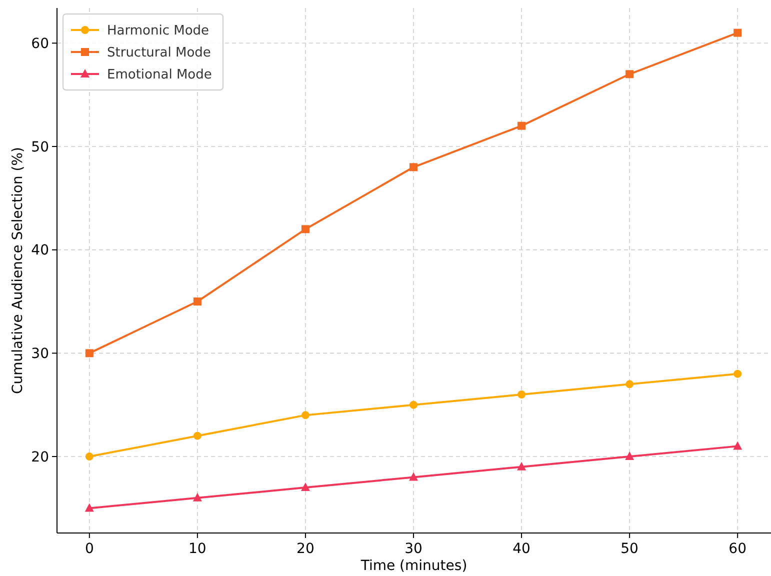 This screenshot has width=771, height=576. What do you see at coordinates (40, 457) in the screenshot?
I see `y-tick-label: 20` at bounding box center [40, 457].